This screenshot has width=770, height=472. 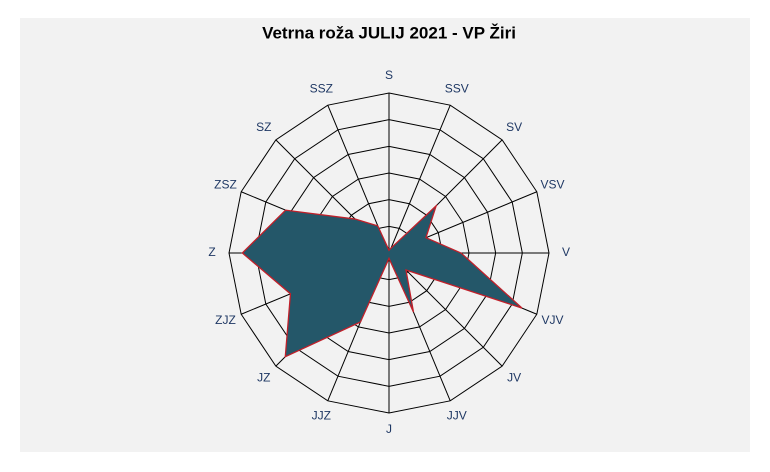 What do you see at coordinates (321, 416) in the screenshot?
I see `axis-label: JJZ` at bounding box center [321, 416].